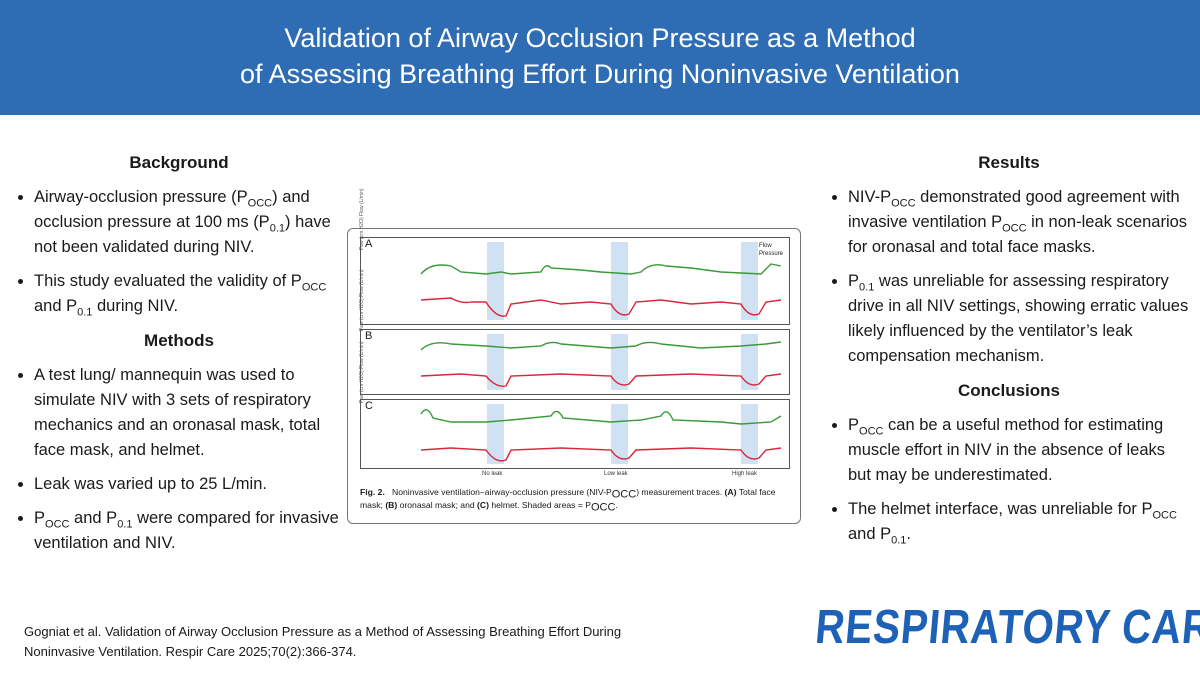  Describe the element at coordinates (745, 474) in the screenshot. I see `leak-label-high: High leak` at that location.